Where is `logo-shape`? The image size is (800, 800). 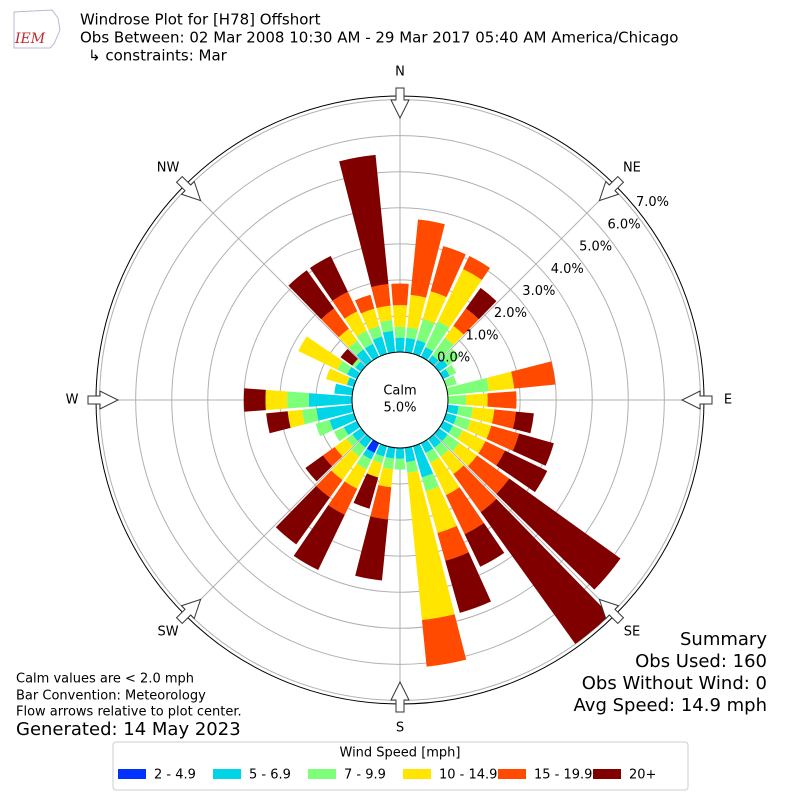 logo-shape is located at coordinates (37, 29).